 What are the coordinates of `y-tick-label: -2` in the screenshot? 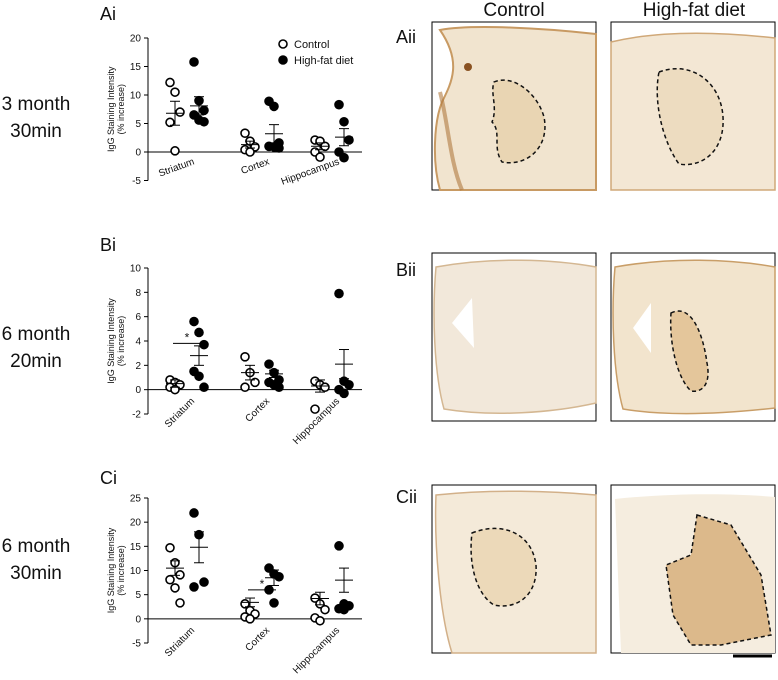 It's located at (136, 415).